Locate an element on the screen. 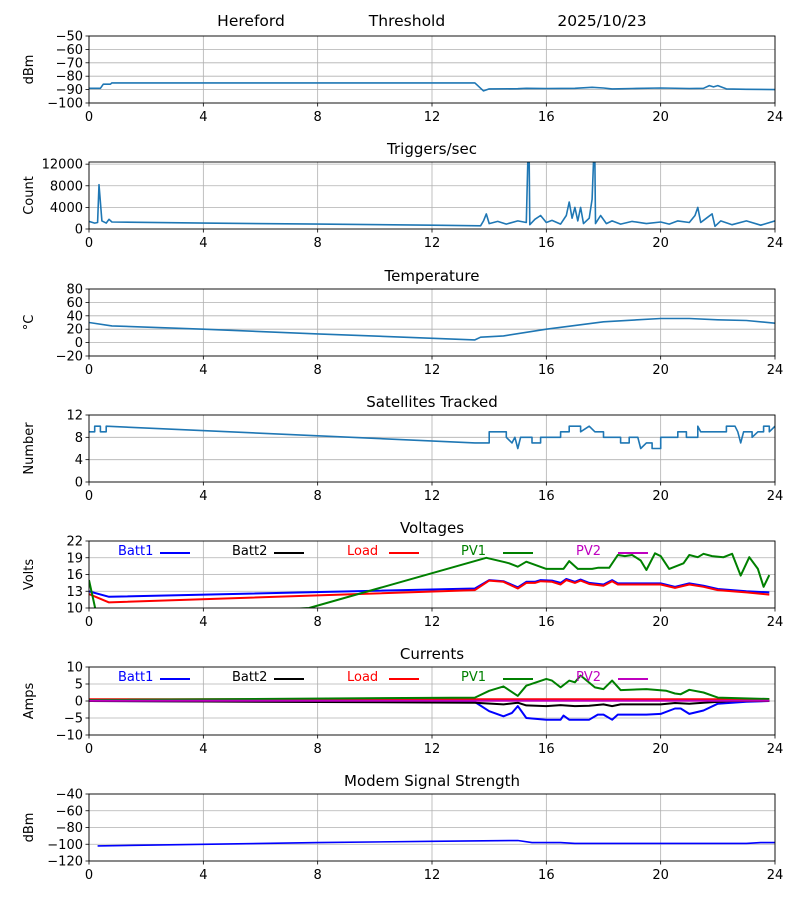  y-axis-label: °C is located at coordinates (29, 323).